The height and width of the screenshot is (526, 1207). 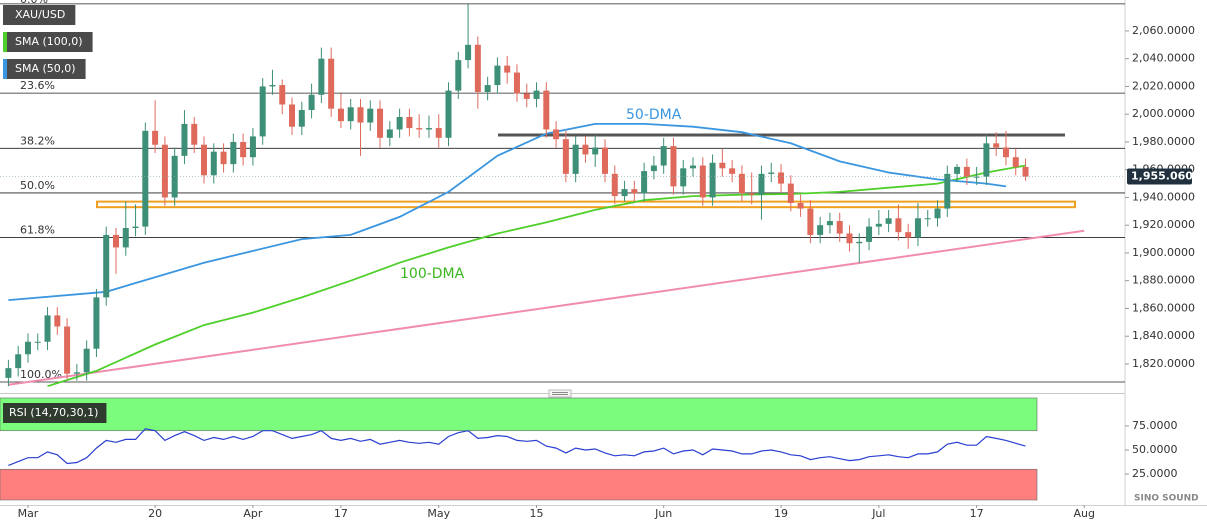 I want to click on legend-label: SMA (100,0), so click(x=49, y=41).